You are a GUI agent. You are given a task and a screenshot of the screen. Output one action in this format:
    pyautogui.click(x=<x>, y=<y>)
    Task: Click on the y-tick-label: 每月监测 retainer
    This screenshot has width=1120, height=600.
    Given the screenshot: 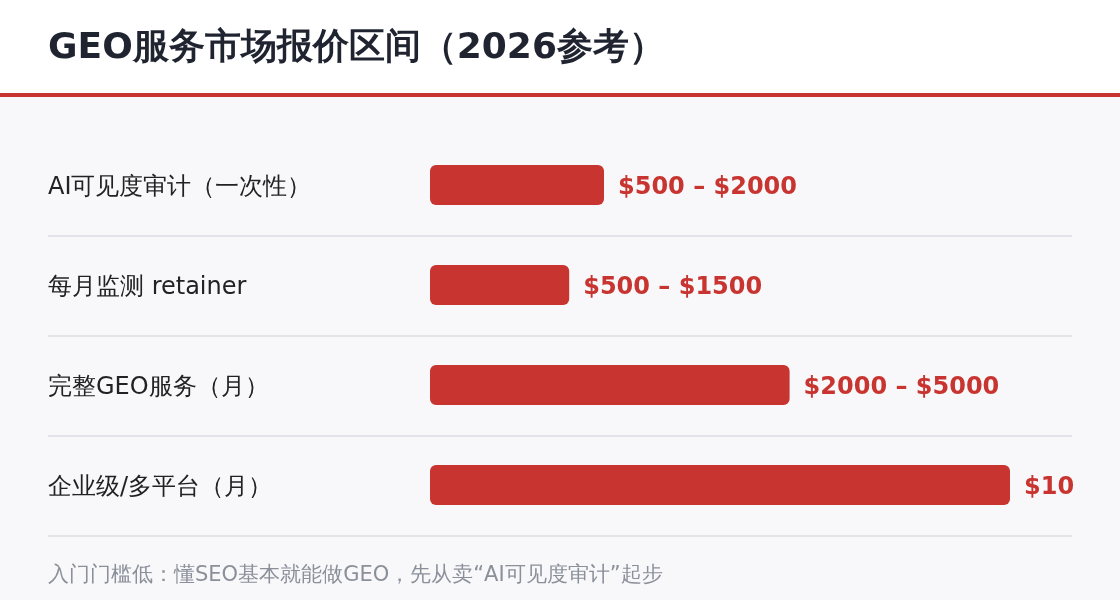 What is the action you would take?
    pyautogui.click(x=147, y=286)
    